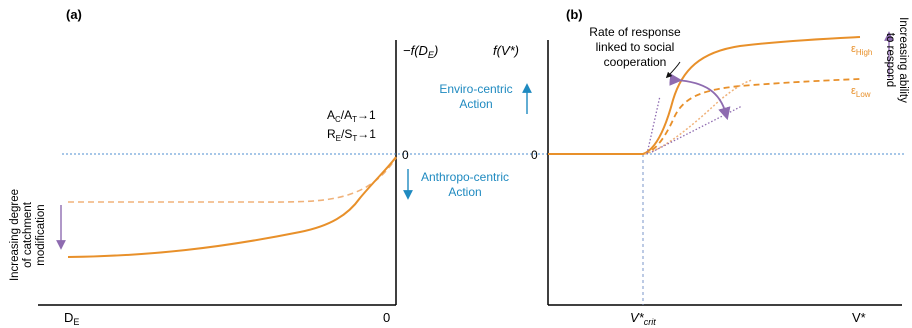  Describe the element at coordinates (635, 32) in the screenshot. I see `annotation-line-1: Rate of response` at that location.